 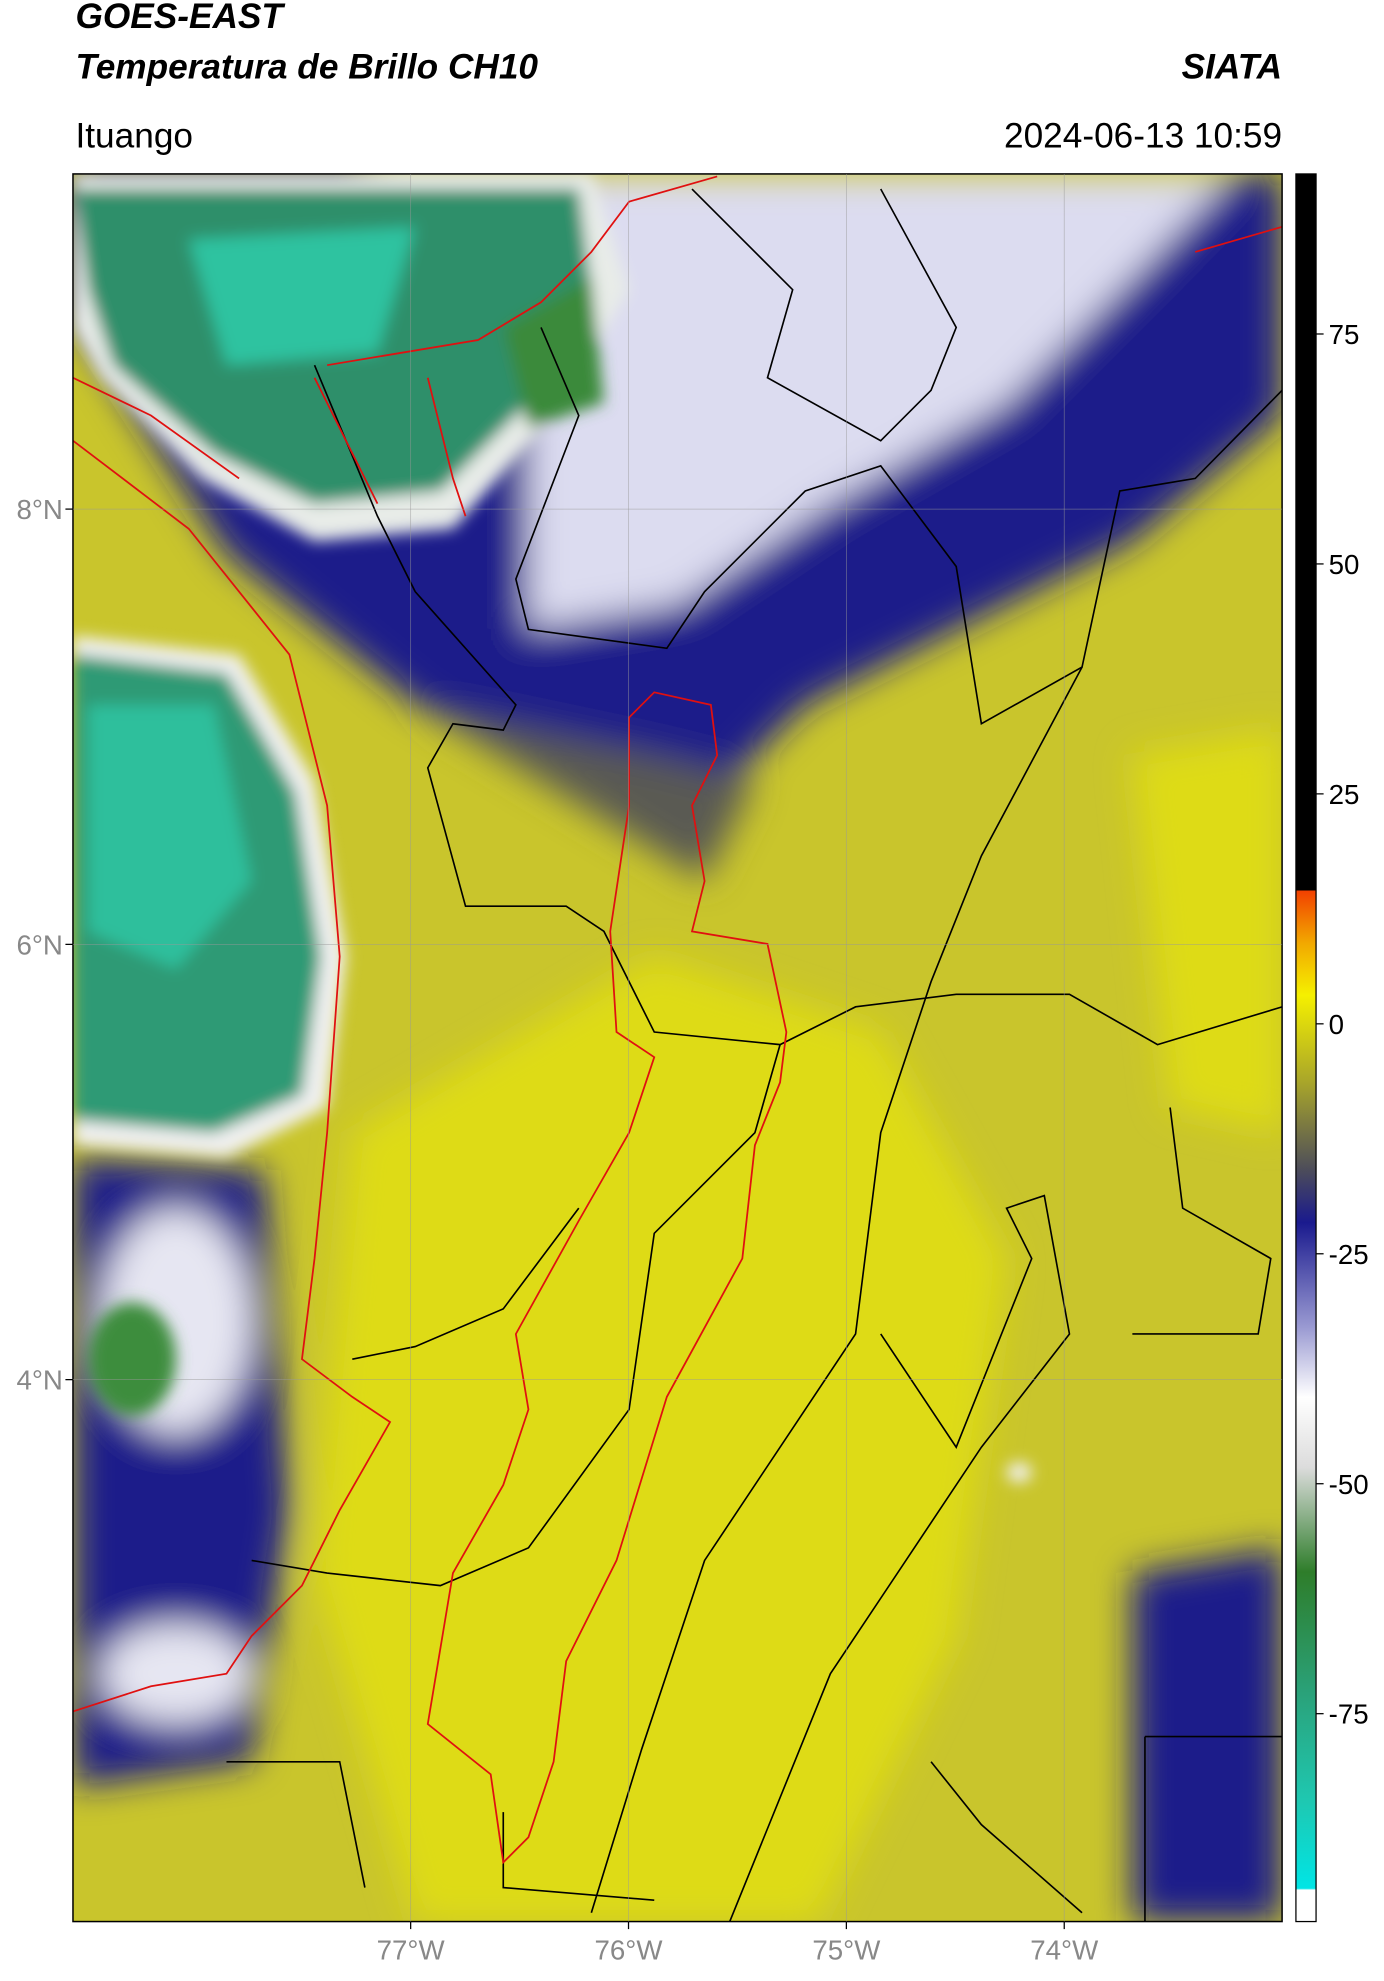 I want to click on colorbar-tick-label: -50, so click(x=1349, y=1484).